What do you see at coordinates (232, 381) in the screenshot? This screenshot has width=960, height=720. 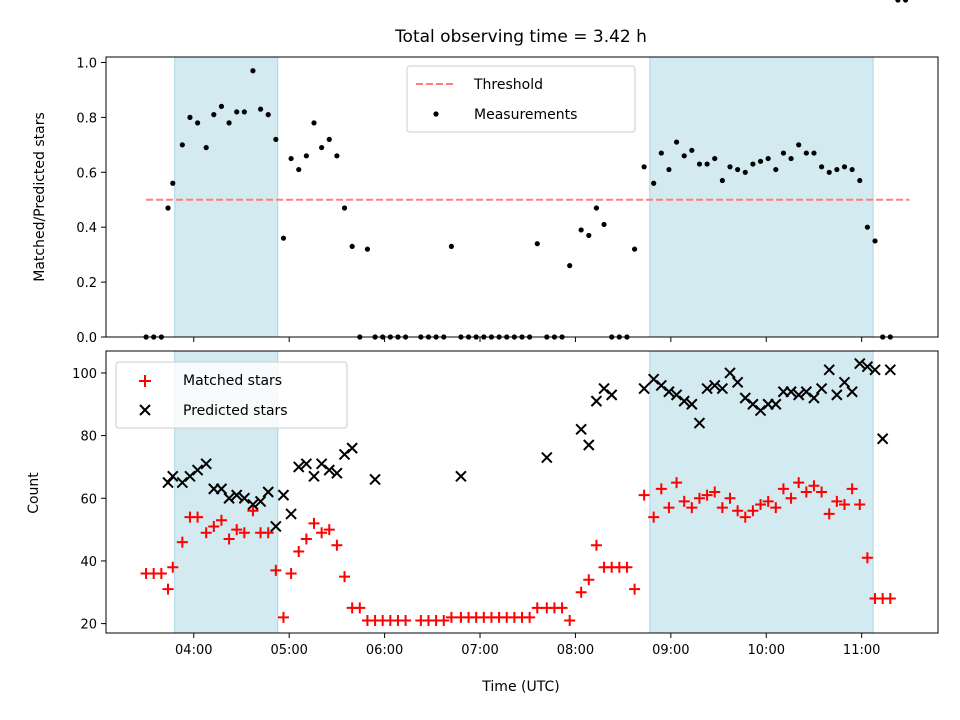 I see `legend-matched-label: Matched stars` at bounding box center [232, 381].